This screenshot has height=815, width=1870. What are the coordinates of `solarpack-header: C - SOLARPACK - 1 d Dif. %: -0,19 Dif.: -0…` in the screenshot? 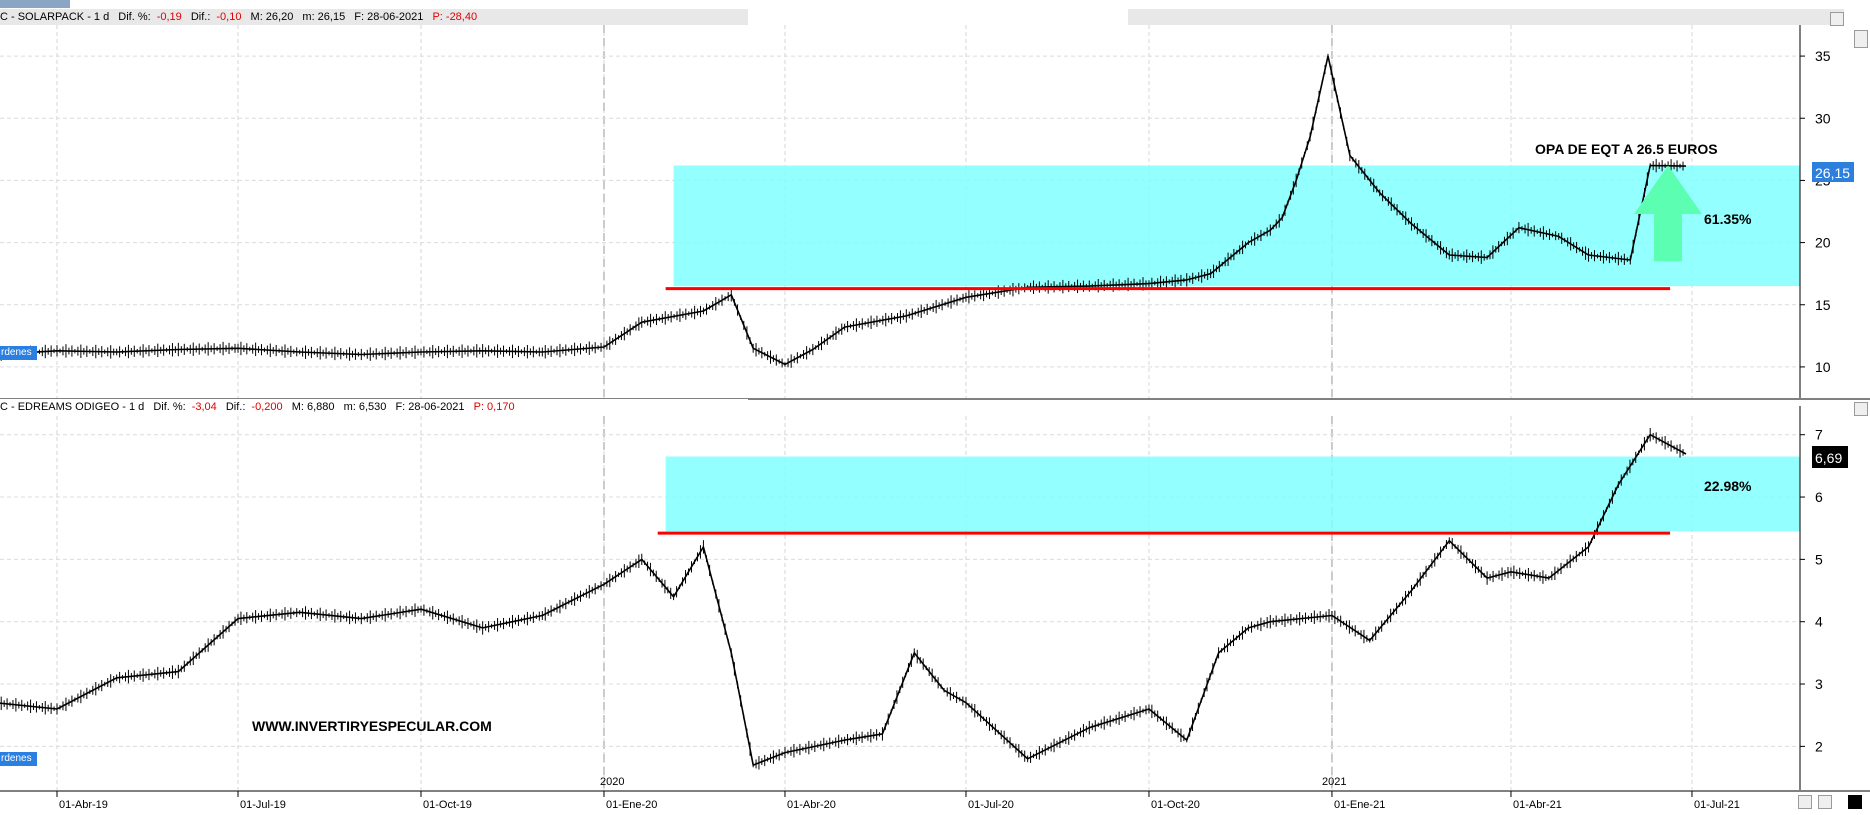 It's located at (374, 17).